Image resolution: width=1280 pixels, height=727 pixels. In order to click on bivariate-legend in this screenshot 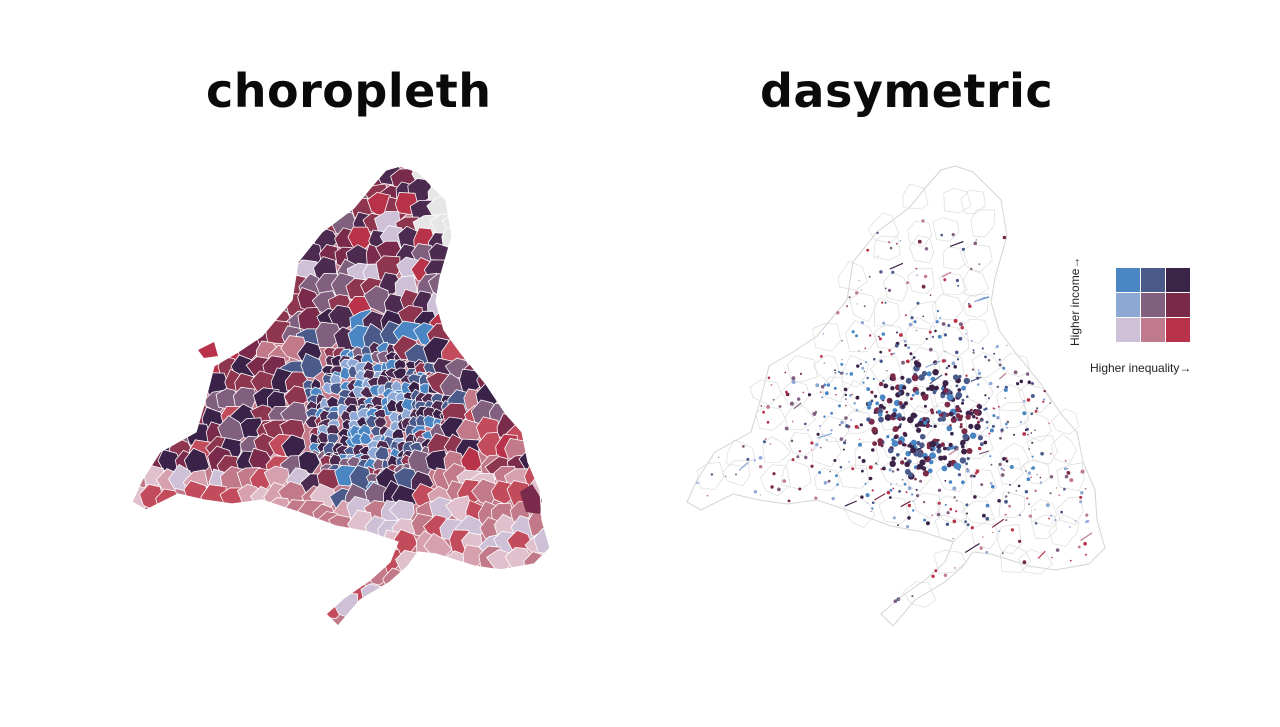, I will do `click(1153, 305)`.